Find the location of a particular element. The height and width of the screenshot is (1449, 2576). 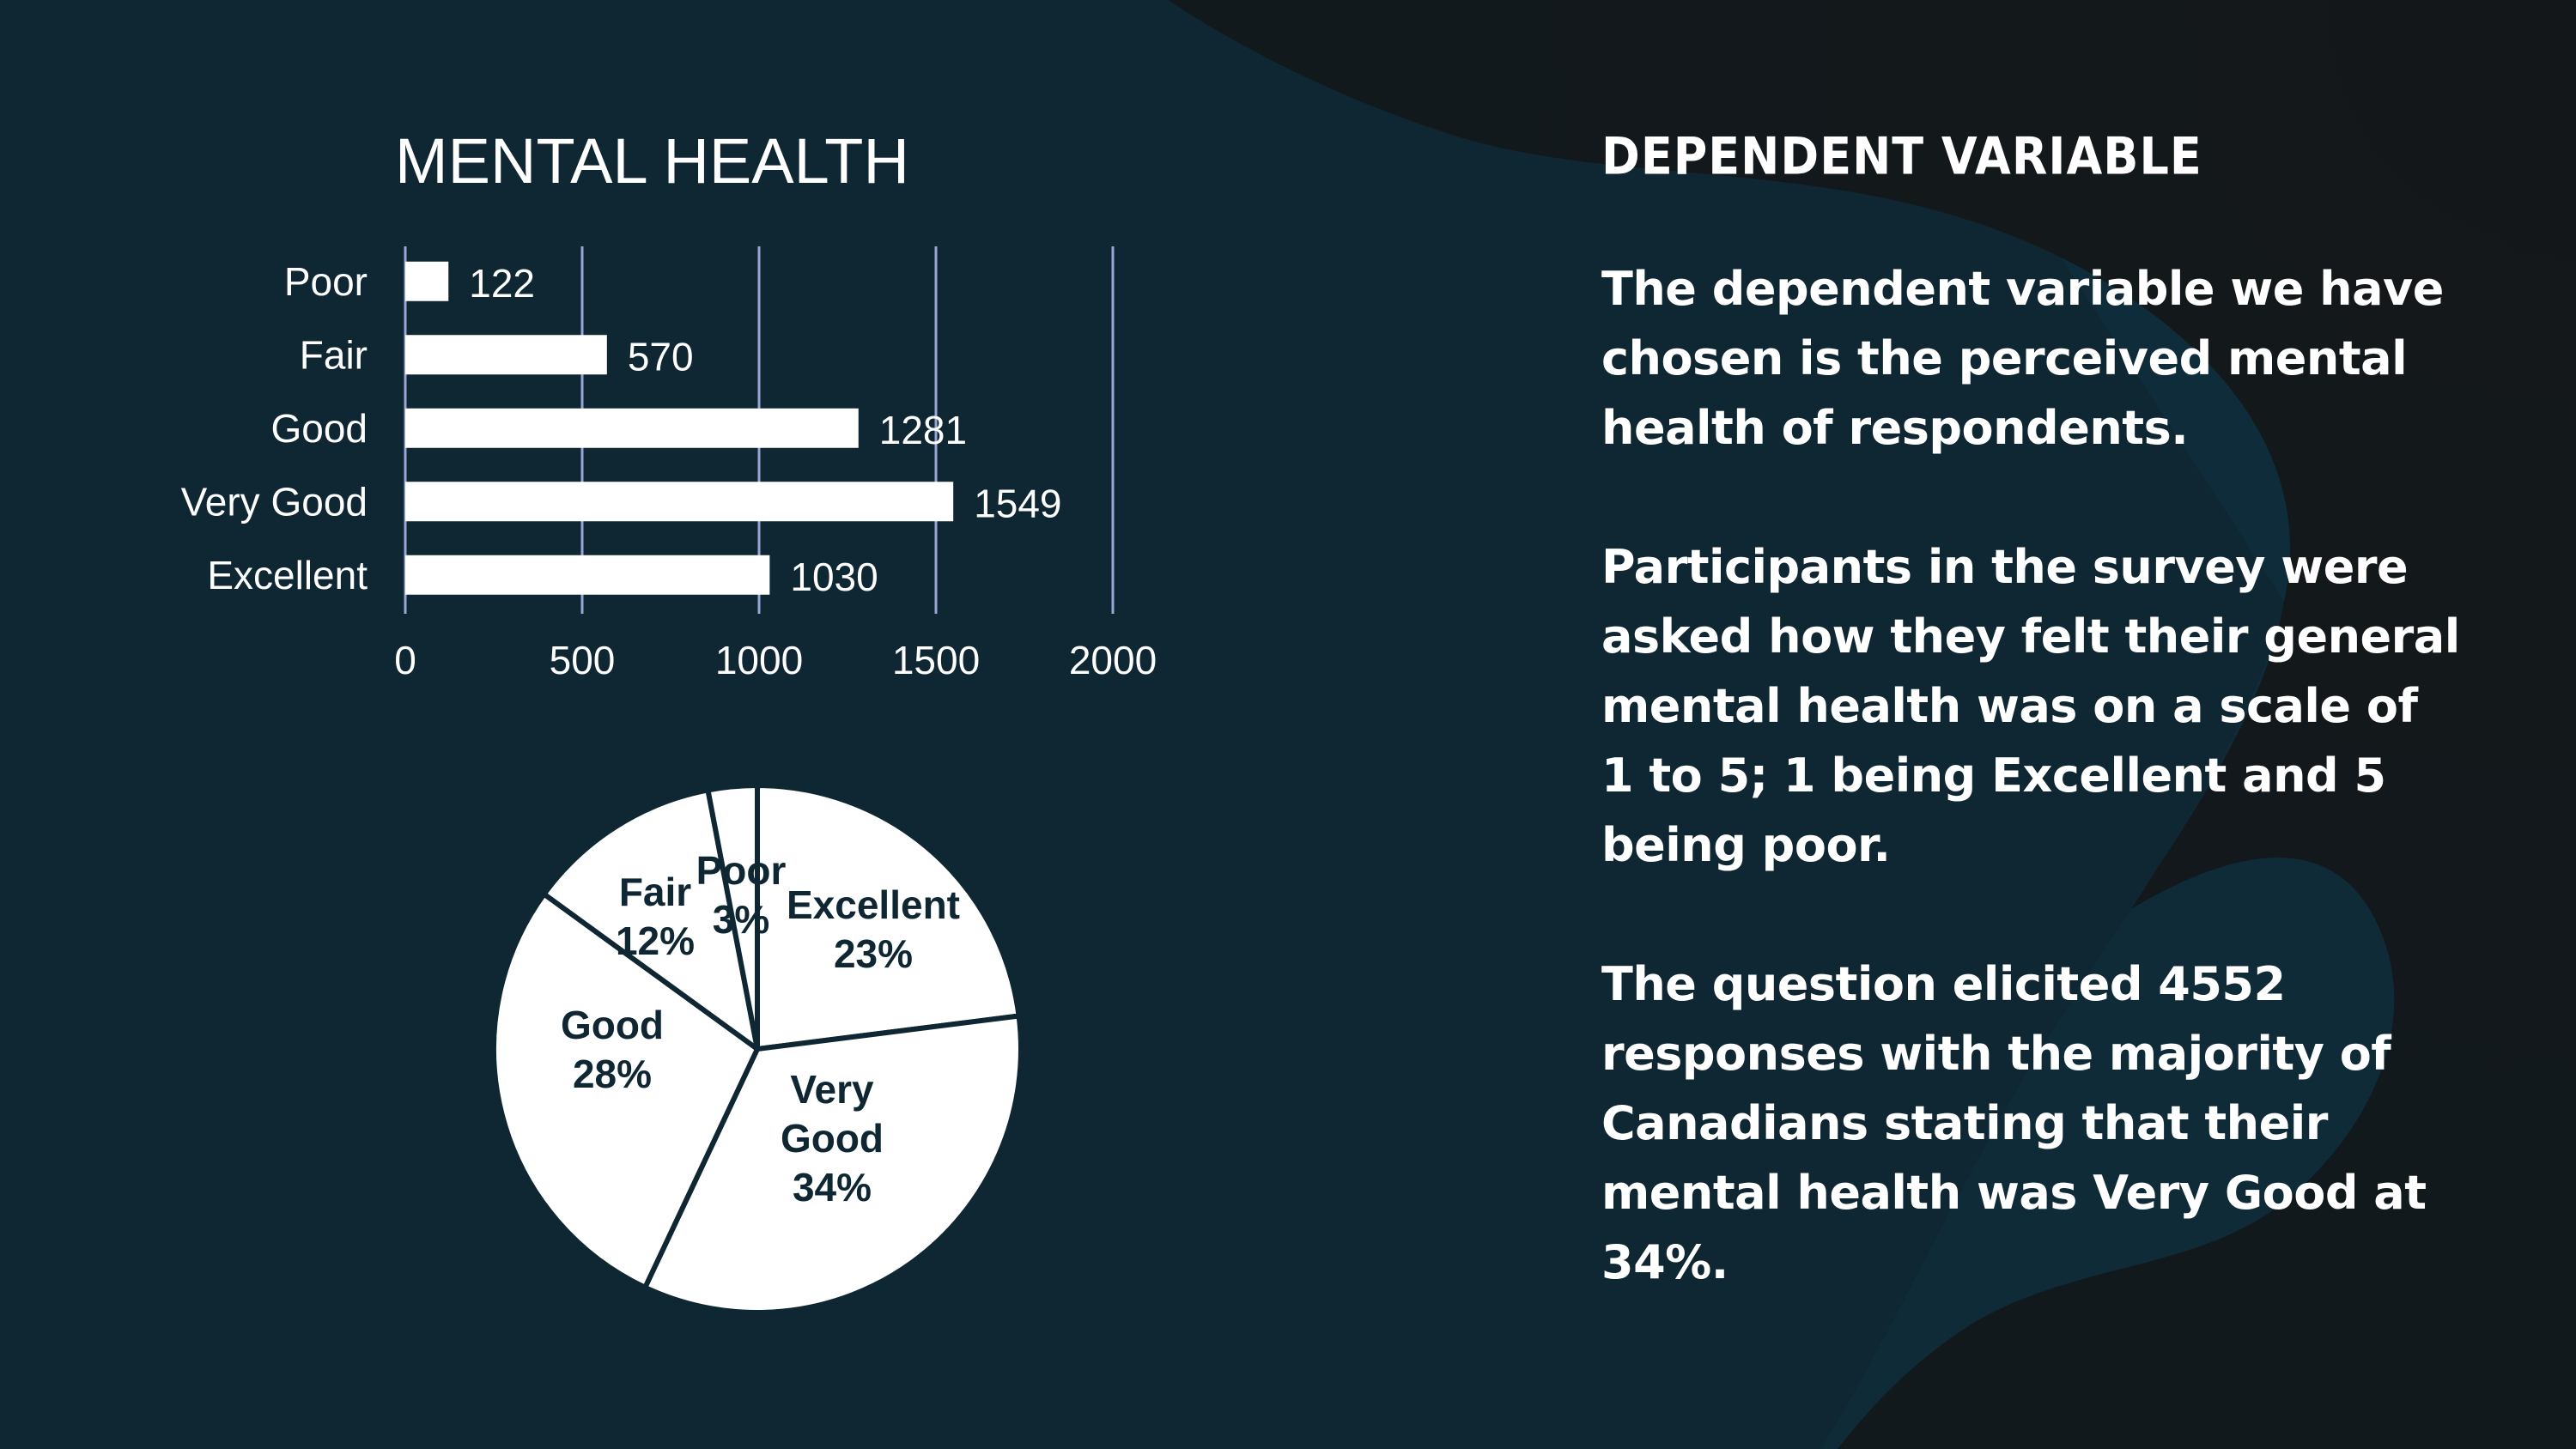

category-label: Good is located at coordinates (319, 428).